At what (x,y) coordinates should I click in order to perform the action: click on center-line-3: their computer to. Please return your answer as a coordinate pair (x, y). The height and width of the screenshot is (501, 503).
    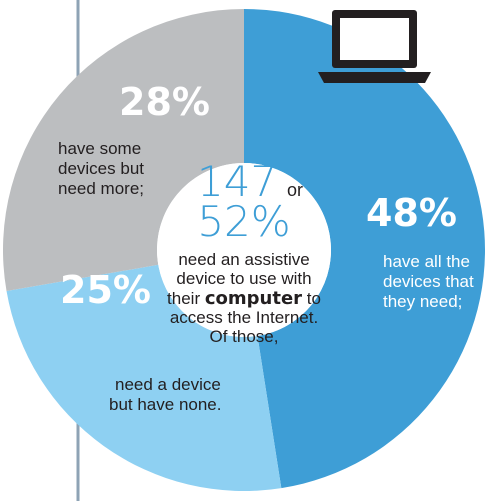
    Looking at the image, I should click on (244, 298).